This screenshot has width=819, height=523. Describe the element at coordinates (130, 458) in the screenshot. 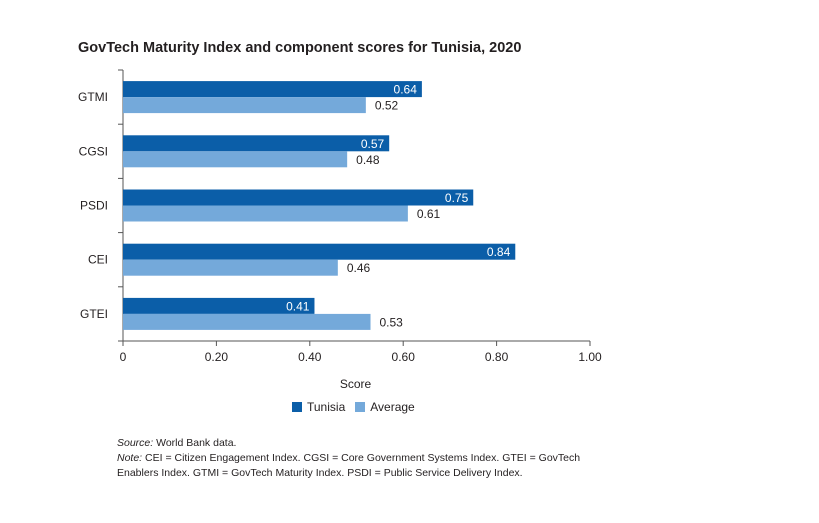

I see `note-label: Note:` at that location.